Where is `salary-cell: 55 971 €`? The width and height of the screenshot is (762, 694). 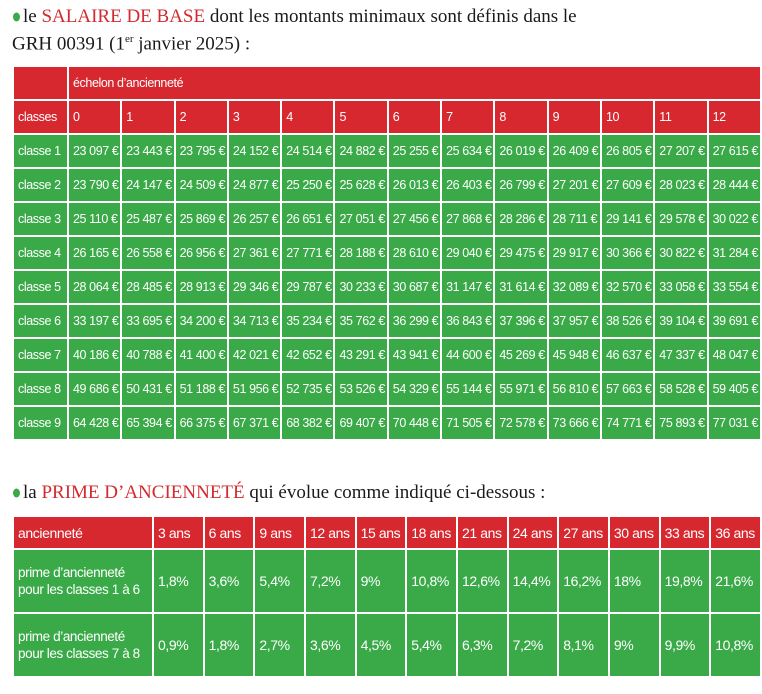 salary-cell: 55 971 € is located at coordinates (521, 389).